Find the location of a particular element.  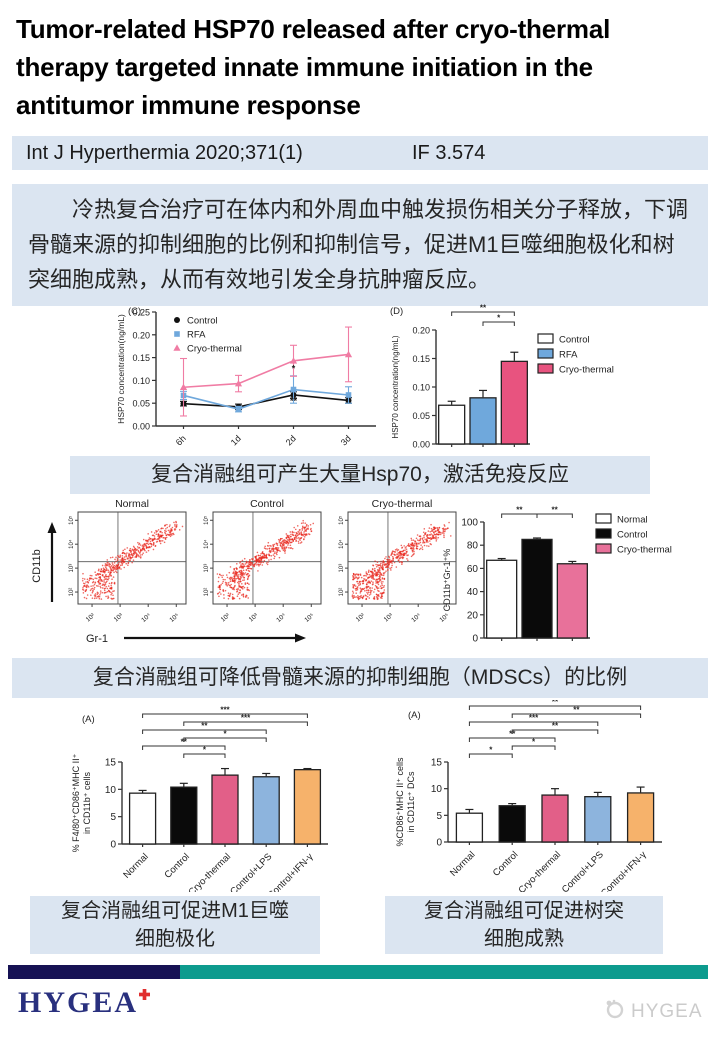

footer-bar-navy is located at coordinates (94, 972).